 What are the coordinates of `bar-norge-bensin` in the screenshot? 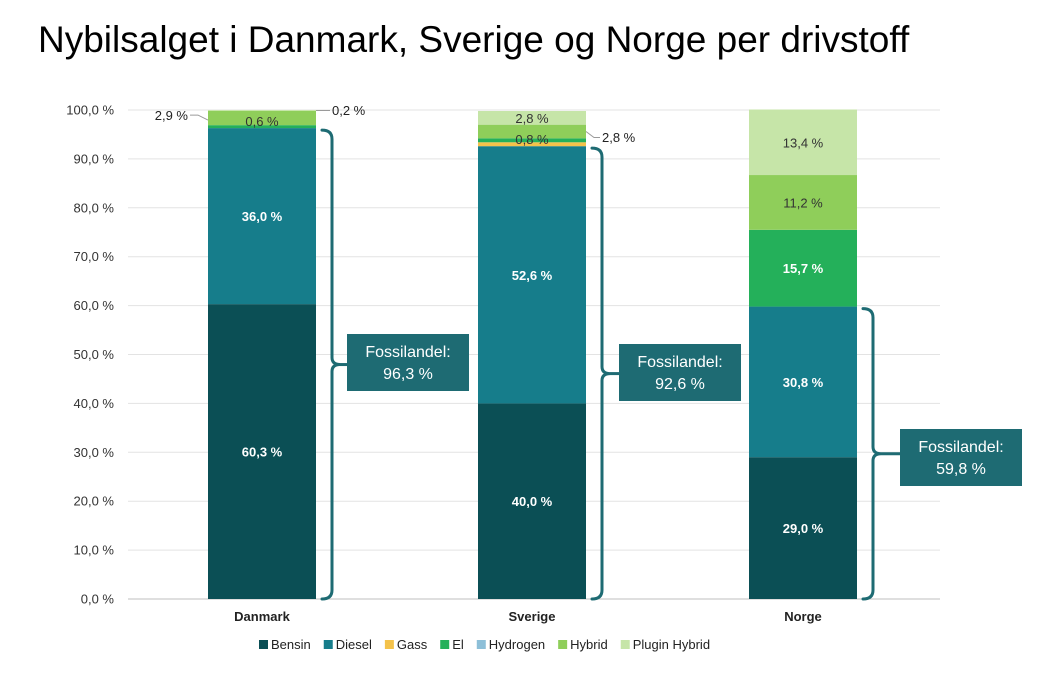 It's located at (803, 528).